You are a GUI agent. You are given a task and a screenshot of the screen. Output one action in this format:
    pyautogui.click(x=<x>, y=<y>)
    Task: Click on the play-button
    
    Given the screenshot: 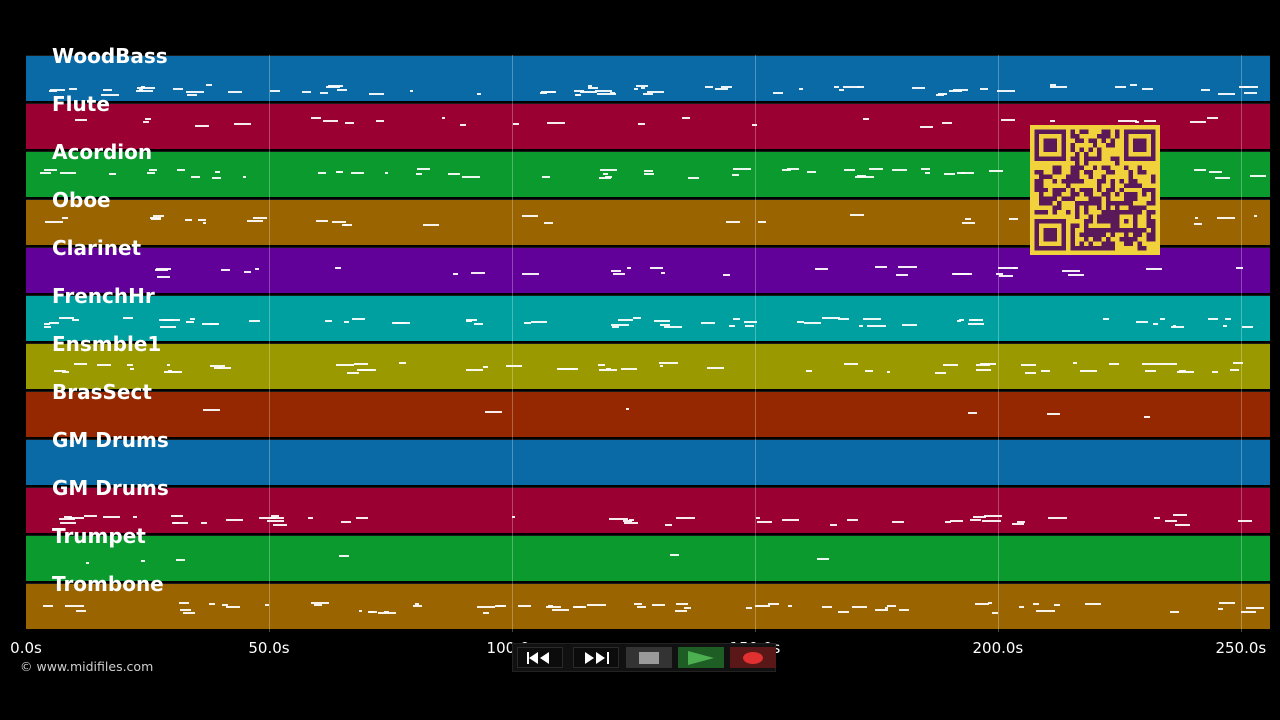 What is the action you would take?
    pyautogui.click(x=701, y=657)
    